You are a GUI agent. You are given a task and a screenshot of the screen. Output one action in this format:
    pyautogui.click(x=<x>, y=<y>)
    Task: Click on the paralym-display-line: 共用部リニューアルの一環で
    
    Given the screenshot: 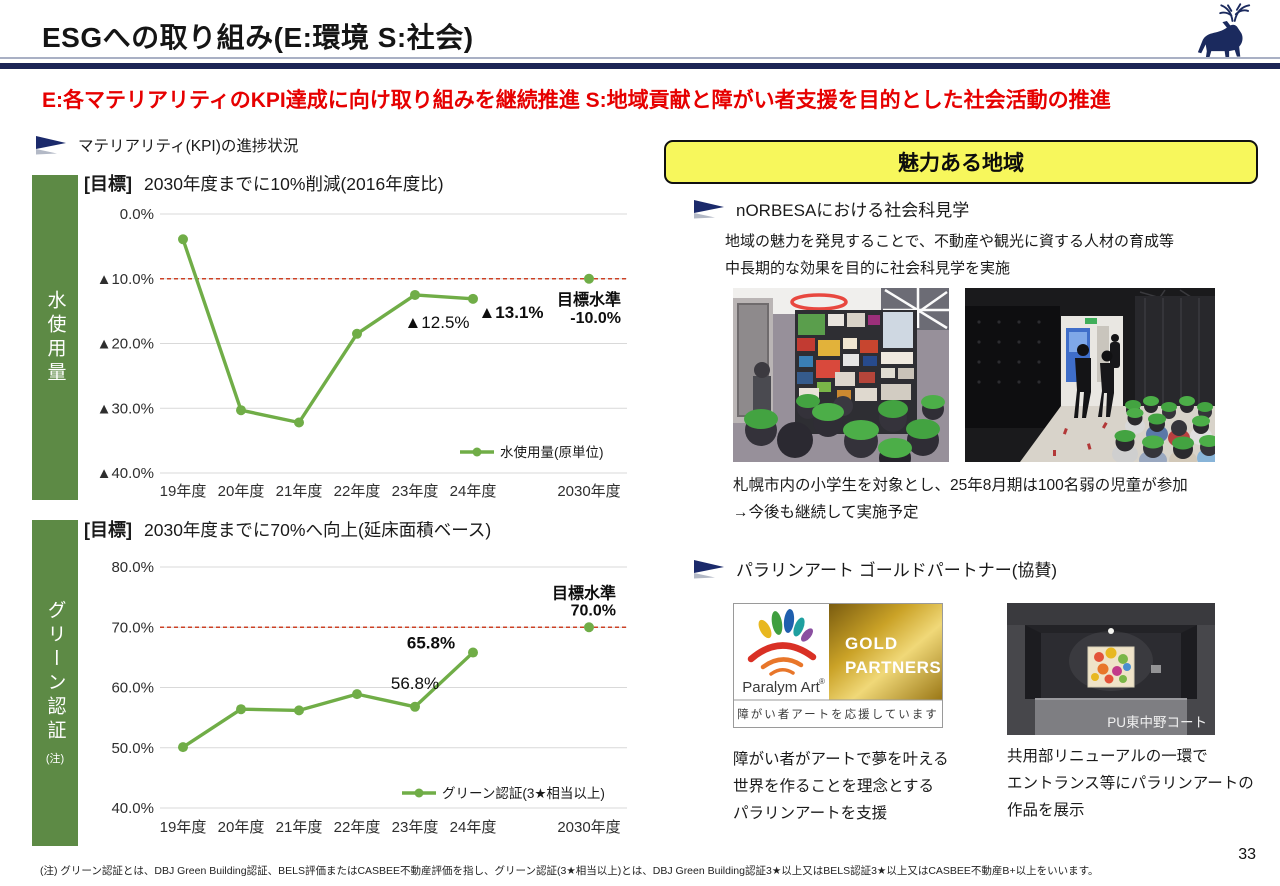 What is the action you would take?
    pyautogui.click(x=1107, y=756)
    